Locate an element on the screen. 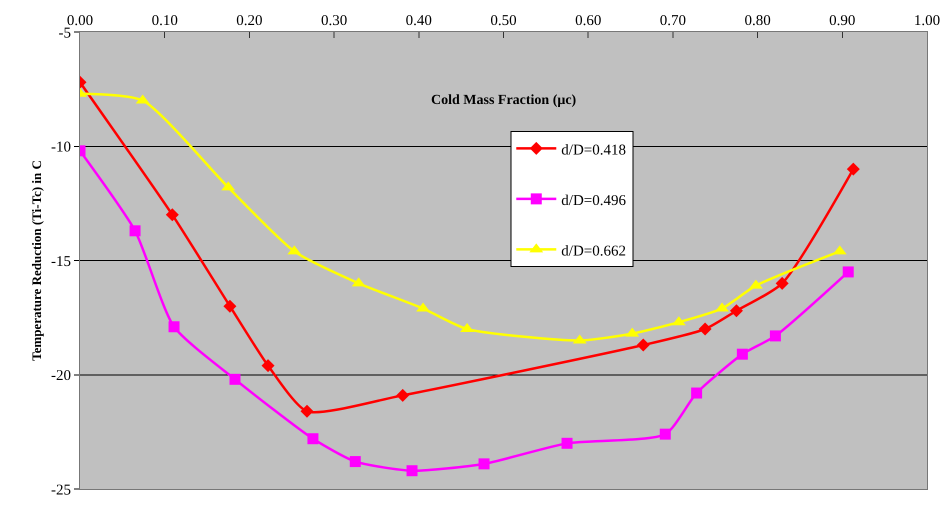 This screenshot has height=508, width=946. legend-label: d/D=0.496 is located at coordinates (593, 200).